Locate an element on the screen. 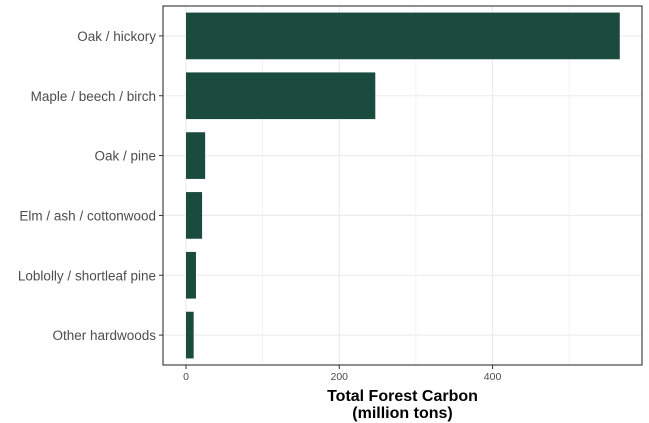  x-axis-ticks: 0 200 400 is located at coordinates (342, 374).